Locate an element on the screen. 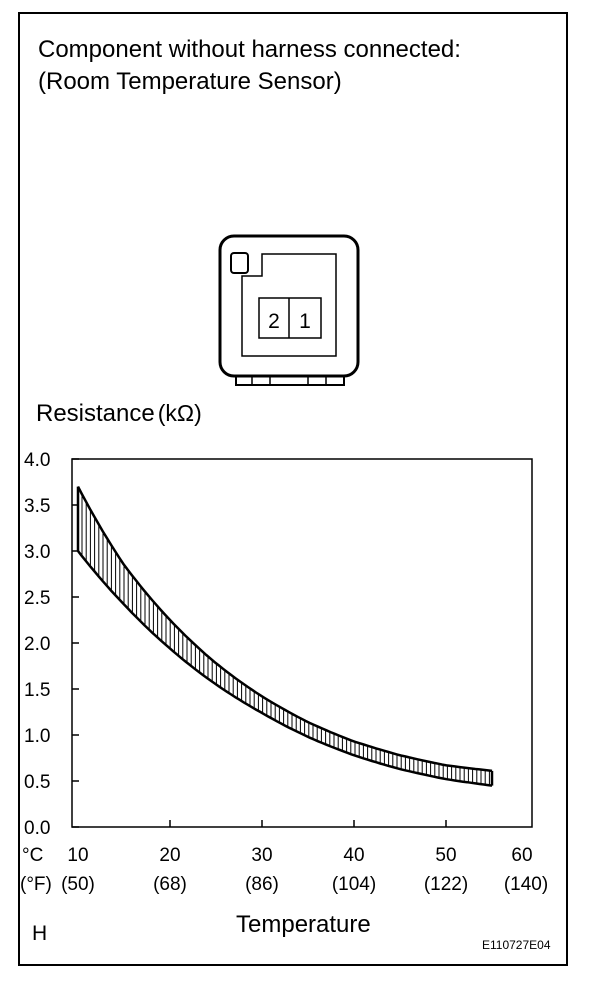 The width and height of the screenshot is (608, 988). y-tick-label: 1.0 is located at coordinates (37, 736).